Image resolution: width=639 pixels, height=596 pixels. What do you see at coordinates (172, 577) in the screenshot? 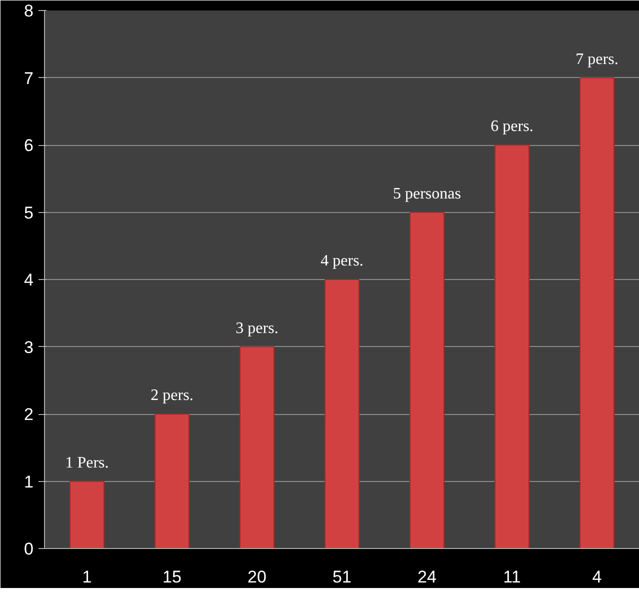
I see `x-tick-label: 15` at bounding box center [172, 577].